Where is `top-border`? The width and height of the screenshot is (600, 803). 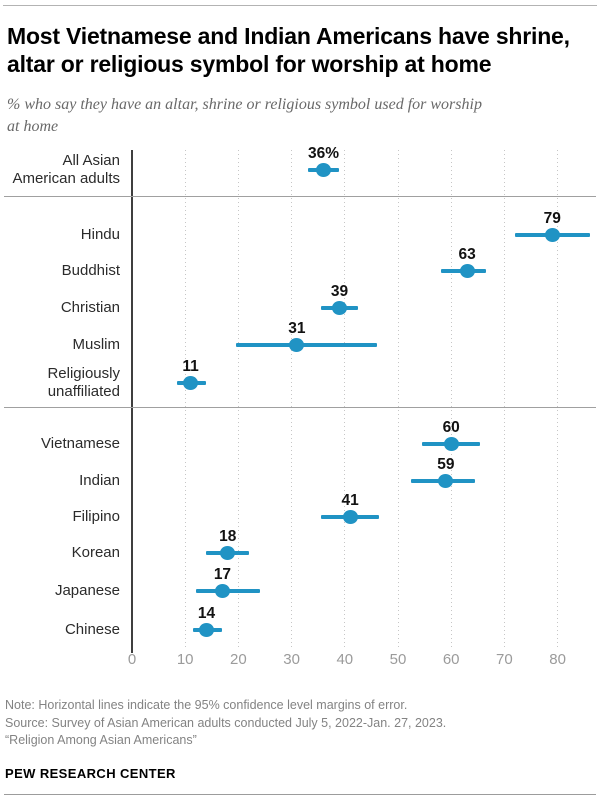
top-border is located at coordinates (300, 5).